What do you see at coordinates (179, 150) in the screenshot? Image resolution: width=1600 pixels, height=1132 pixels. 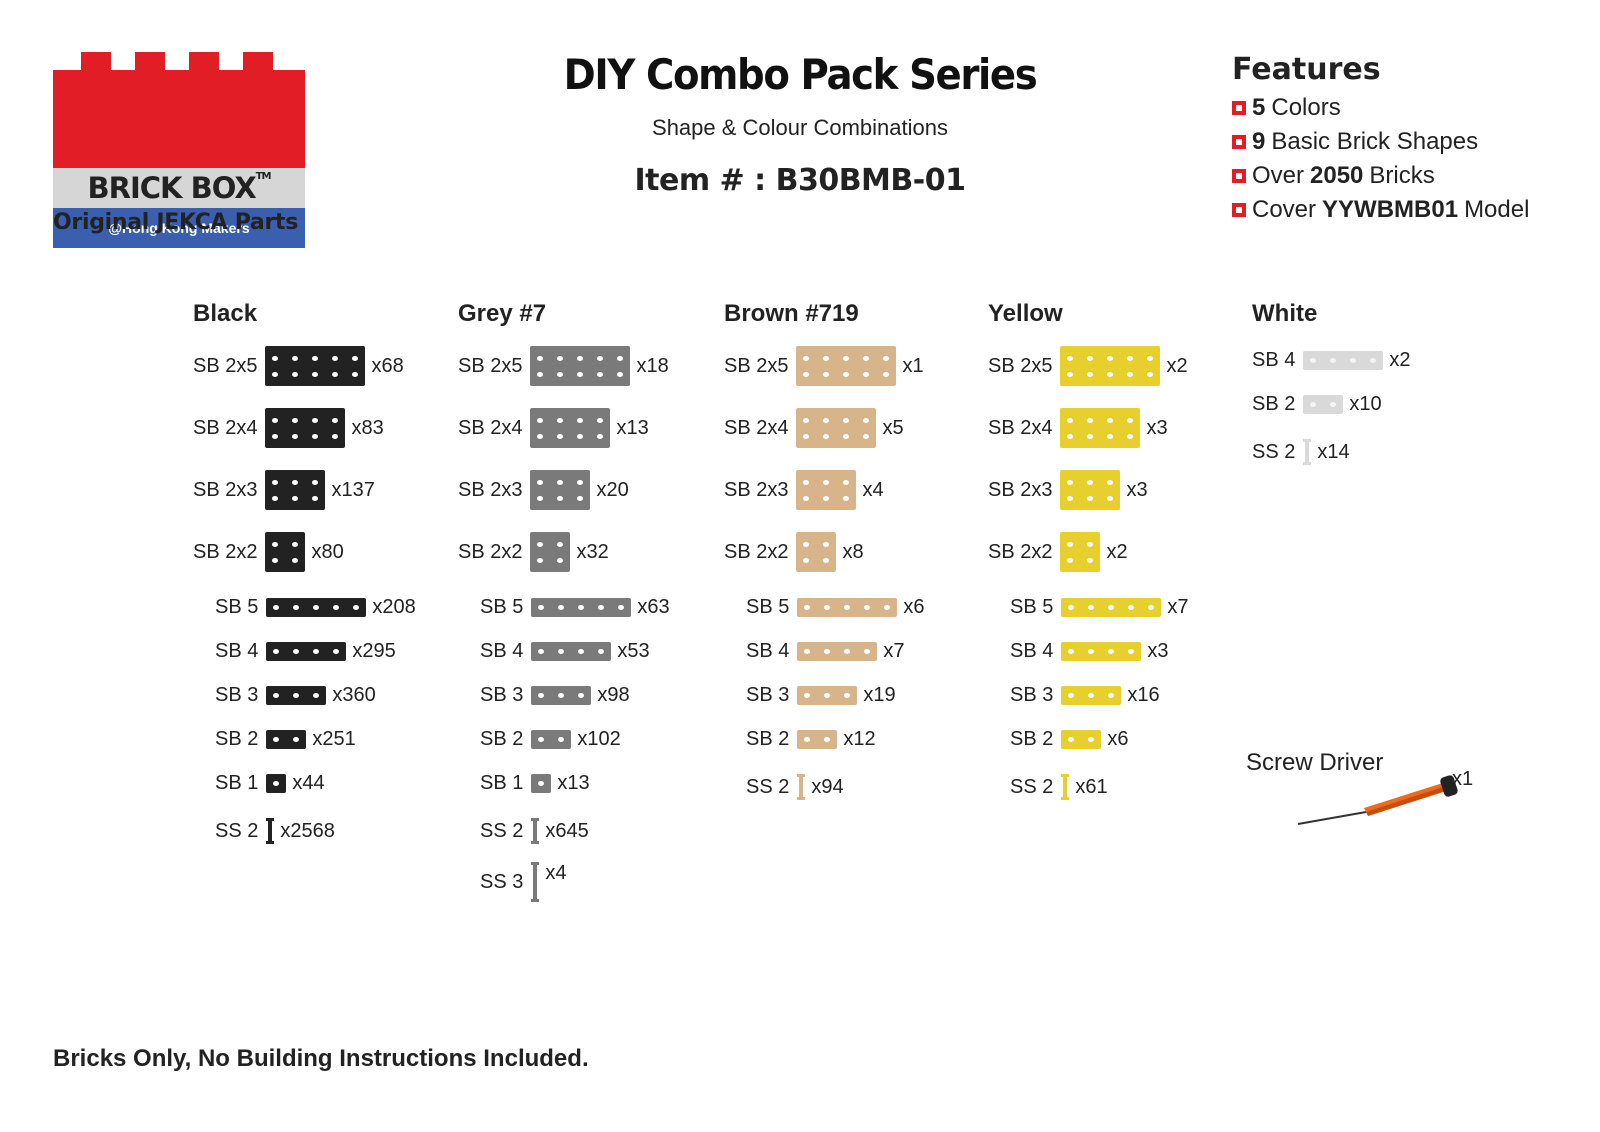 I see `brick-box-logo: BRICK BOXTM @Hong Kong Makers` at bounding box center [179, 150].